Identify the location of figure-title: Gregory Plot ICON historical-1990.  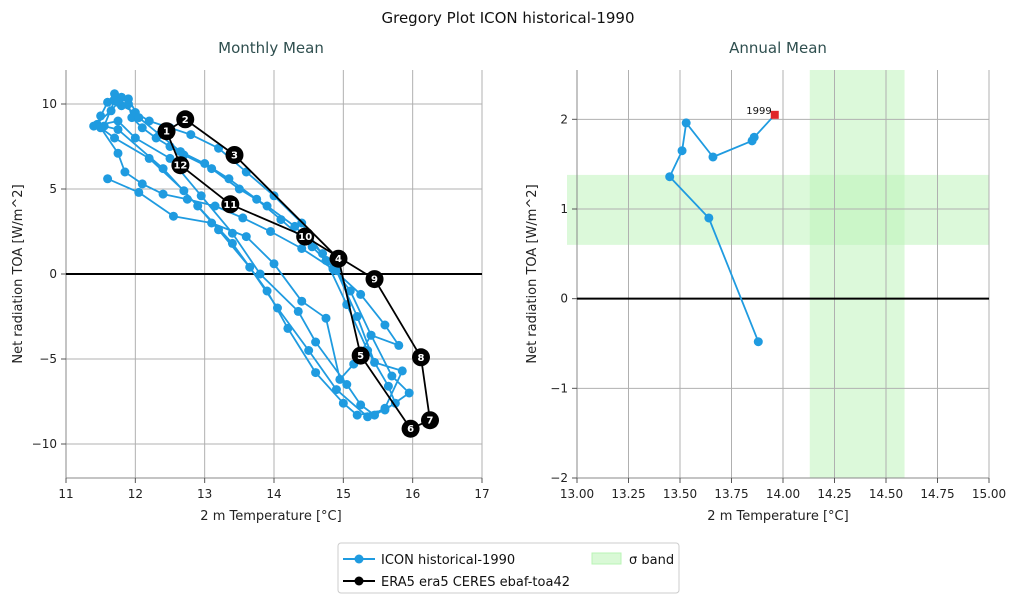
(507, 18).